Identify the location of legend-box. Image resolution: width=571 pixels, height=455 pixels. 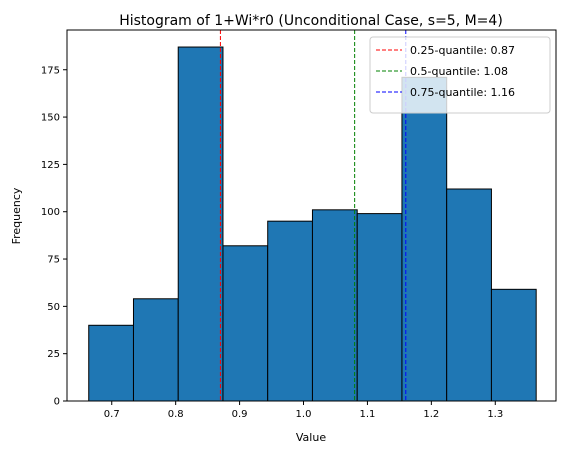
(460, 75).